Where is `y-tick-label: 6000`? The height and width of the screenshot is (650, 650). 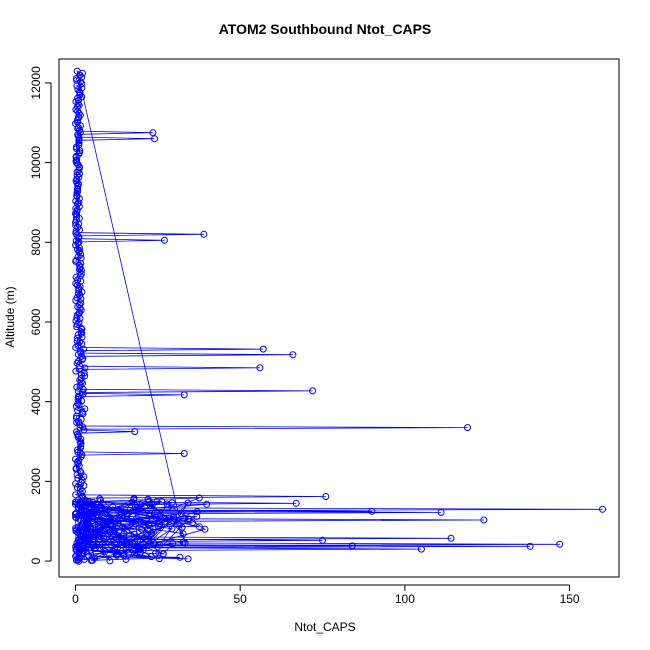 y-tick-label: 6000 is located at coordinates (36, 321).